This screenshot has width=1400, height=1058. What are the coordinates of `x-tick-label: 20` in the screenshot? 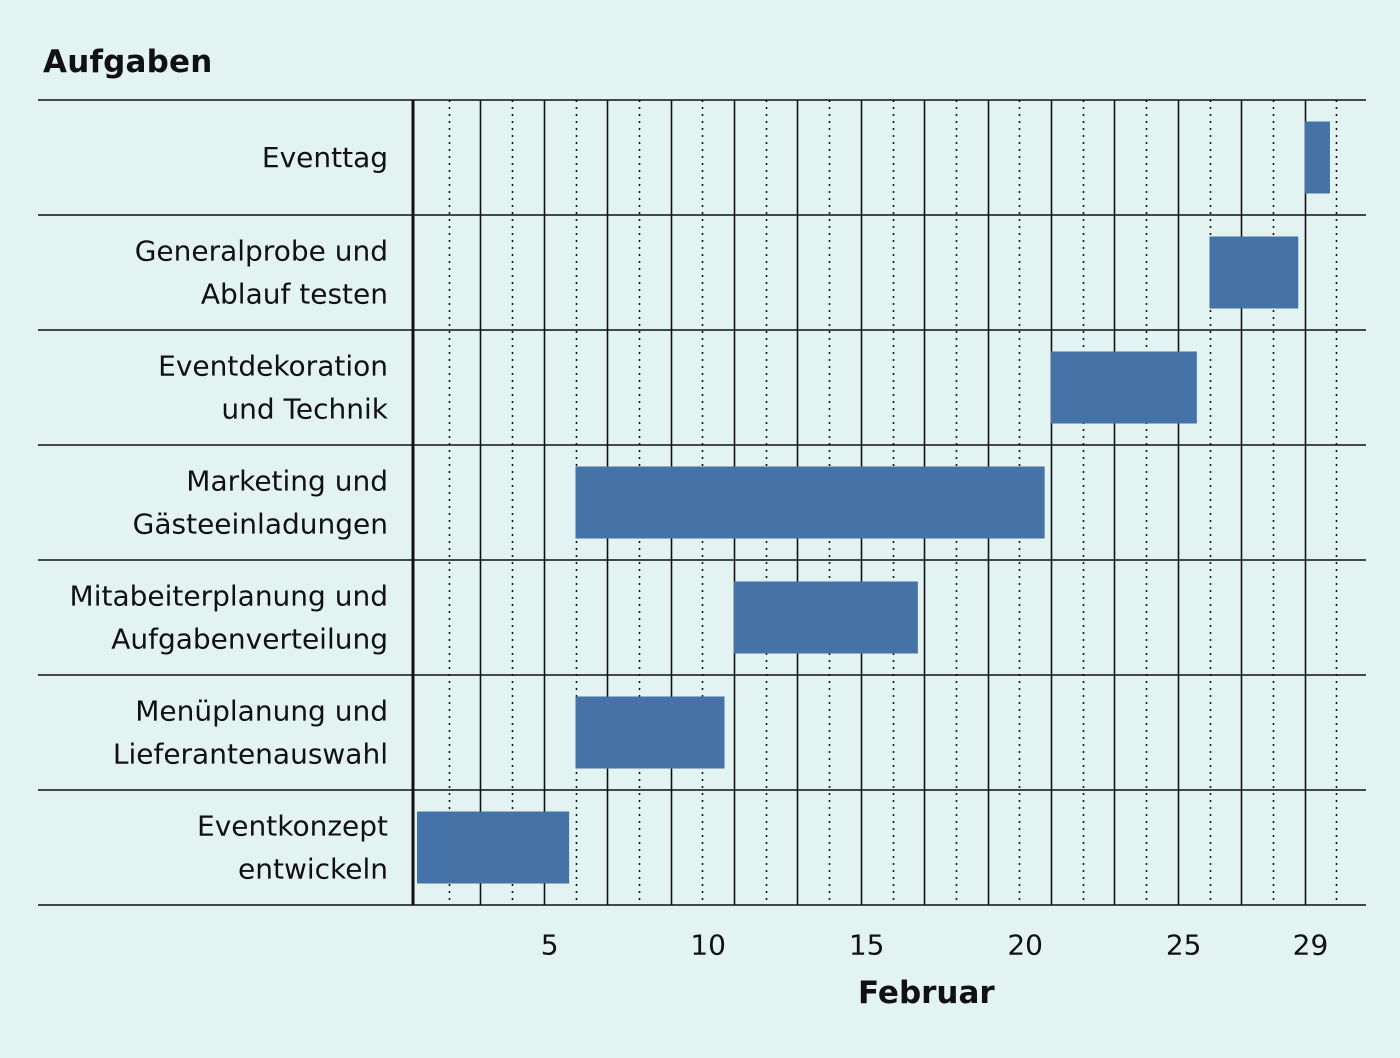 It's located at (1025, 945).